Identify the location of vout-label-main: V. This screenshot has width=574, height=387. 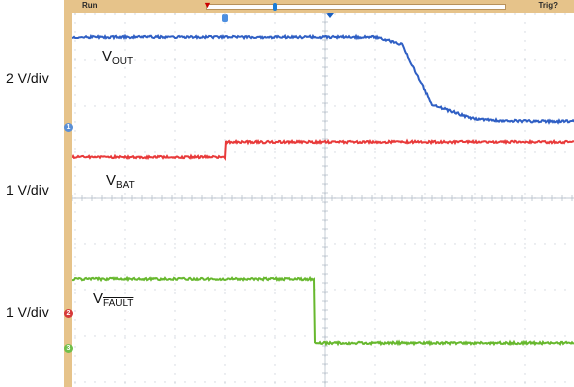
(107, 56).